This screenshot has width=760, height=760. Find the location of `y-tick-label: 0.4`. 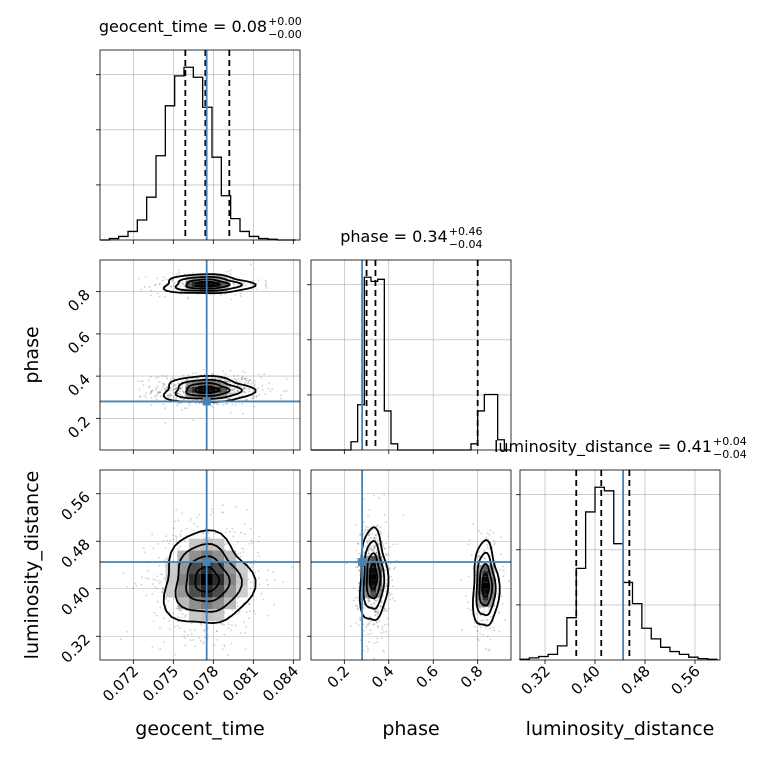

y-tick-label: 0.4 is located at coordinates (79, 385).